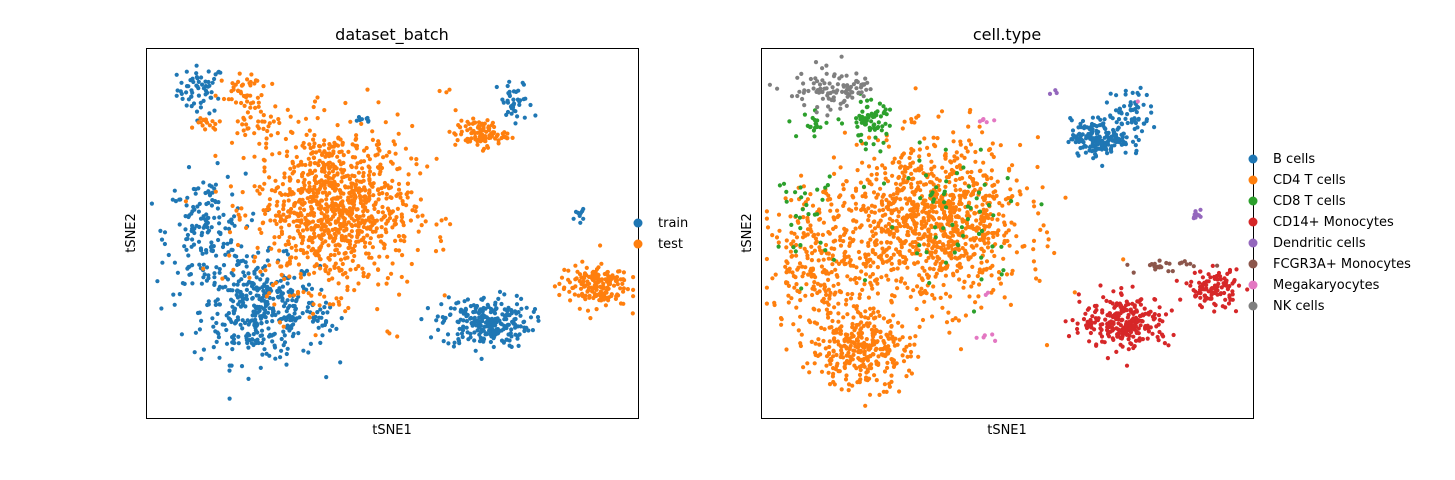 The height and width of the screenshot is (480, 1455). What do you see at coordinates (638, 244) in the screenshot?
I see `legend-marker` at bounding box center [638, 244].